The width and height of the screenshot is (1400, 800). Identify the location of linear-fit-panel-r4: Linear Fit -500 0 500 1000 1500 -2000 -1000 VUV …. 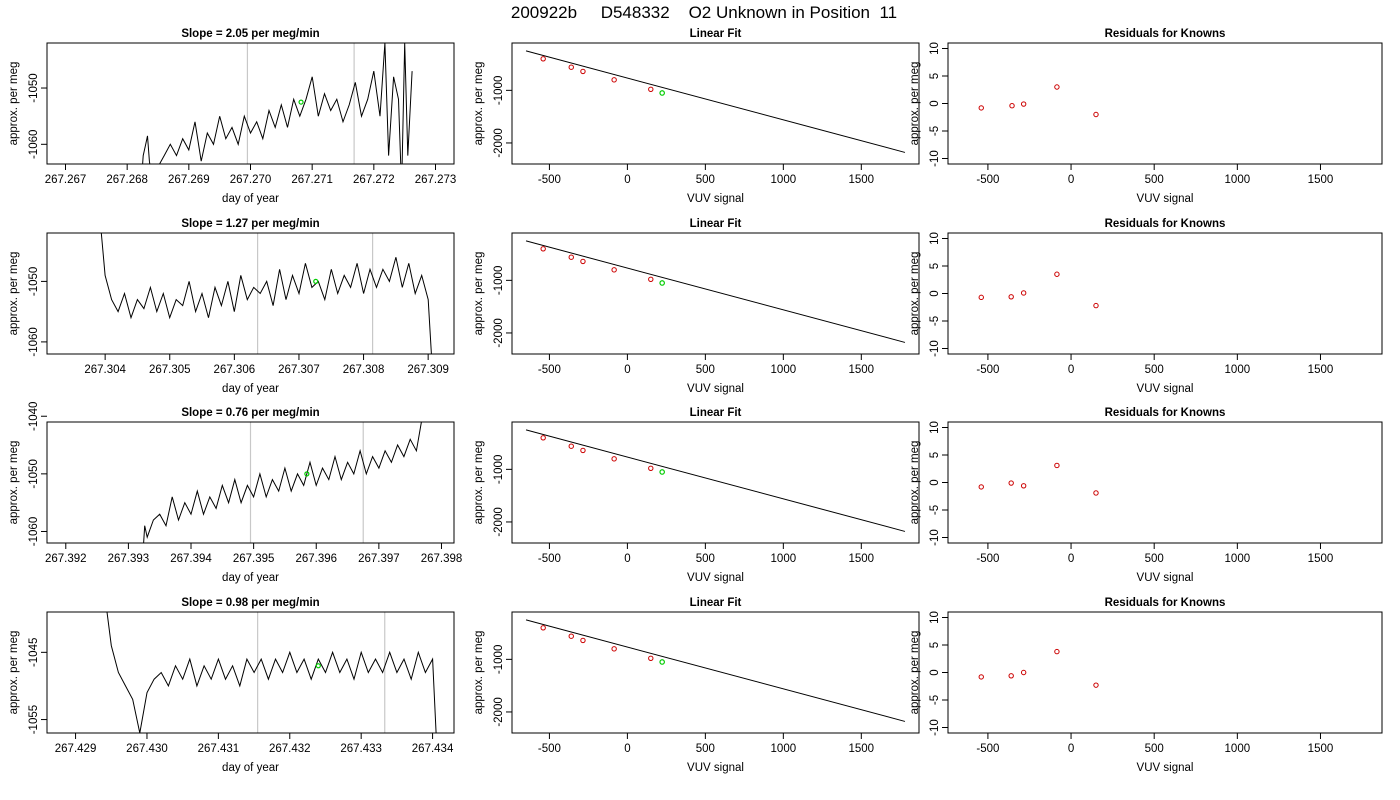
(696, 685).